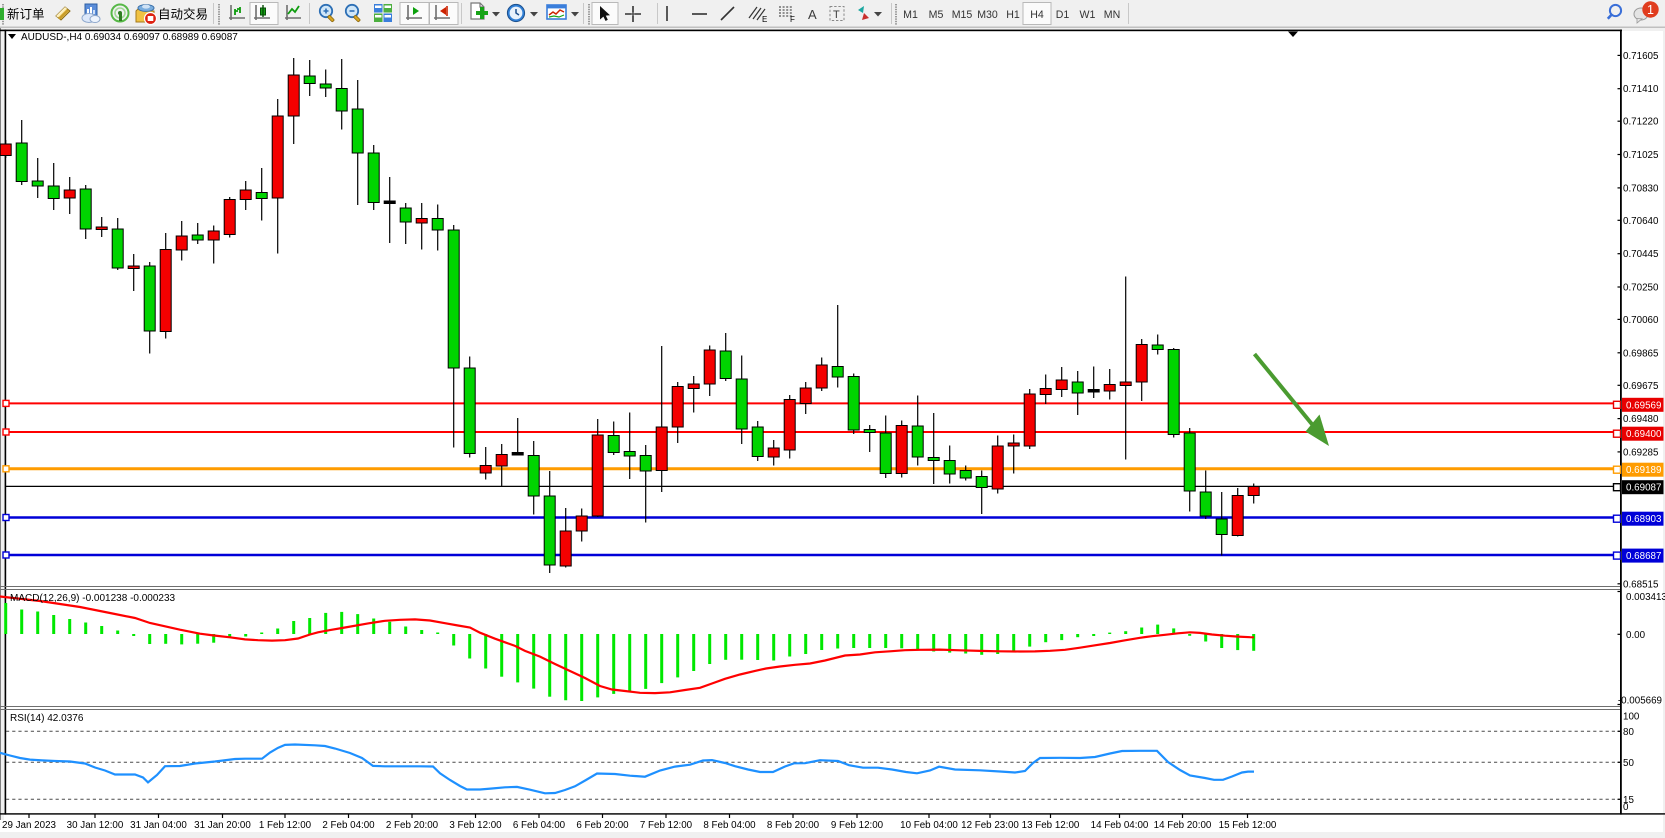 The image size is (1665, 838). Describe the element at coordinates (412, 825) in the screenshot. I see `svg-text: 2 Feb 20:00` at that location.